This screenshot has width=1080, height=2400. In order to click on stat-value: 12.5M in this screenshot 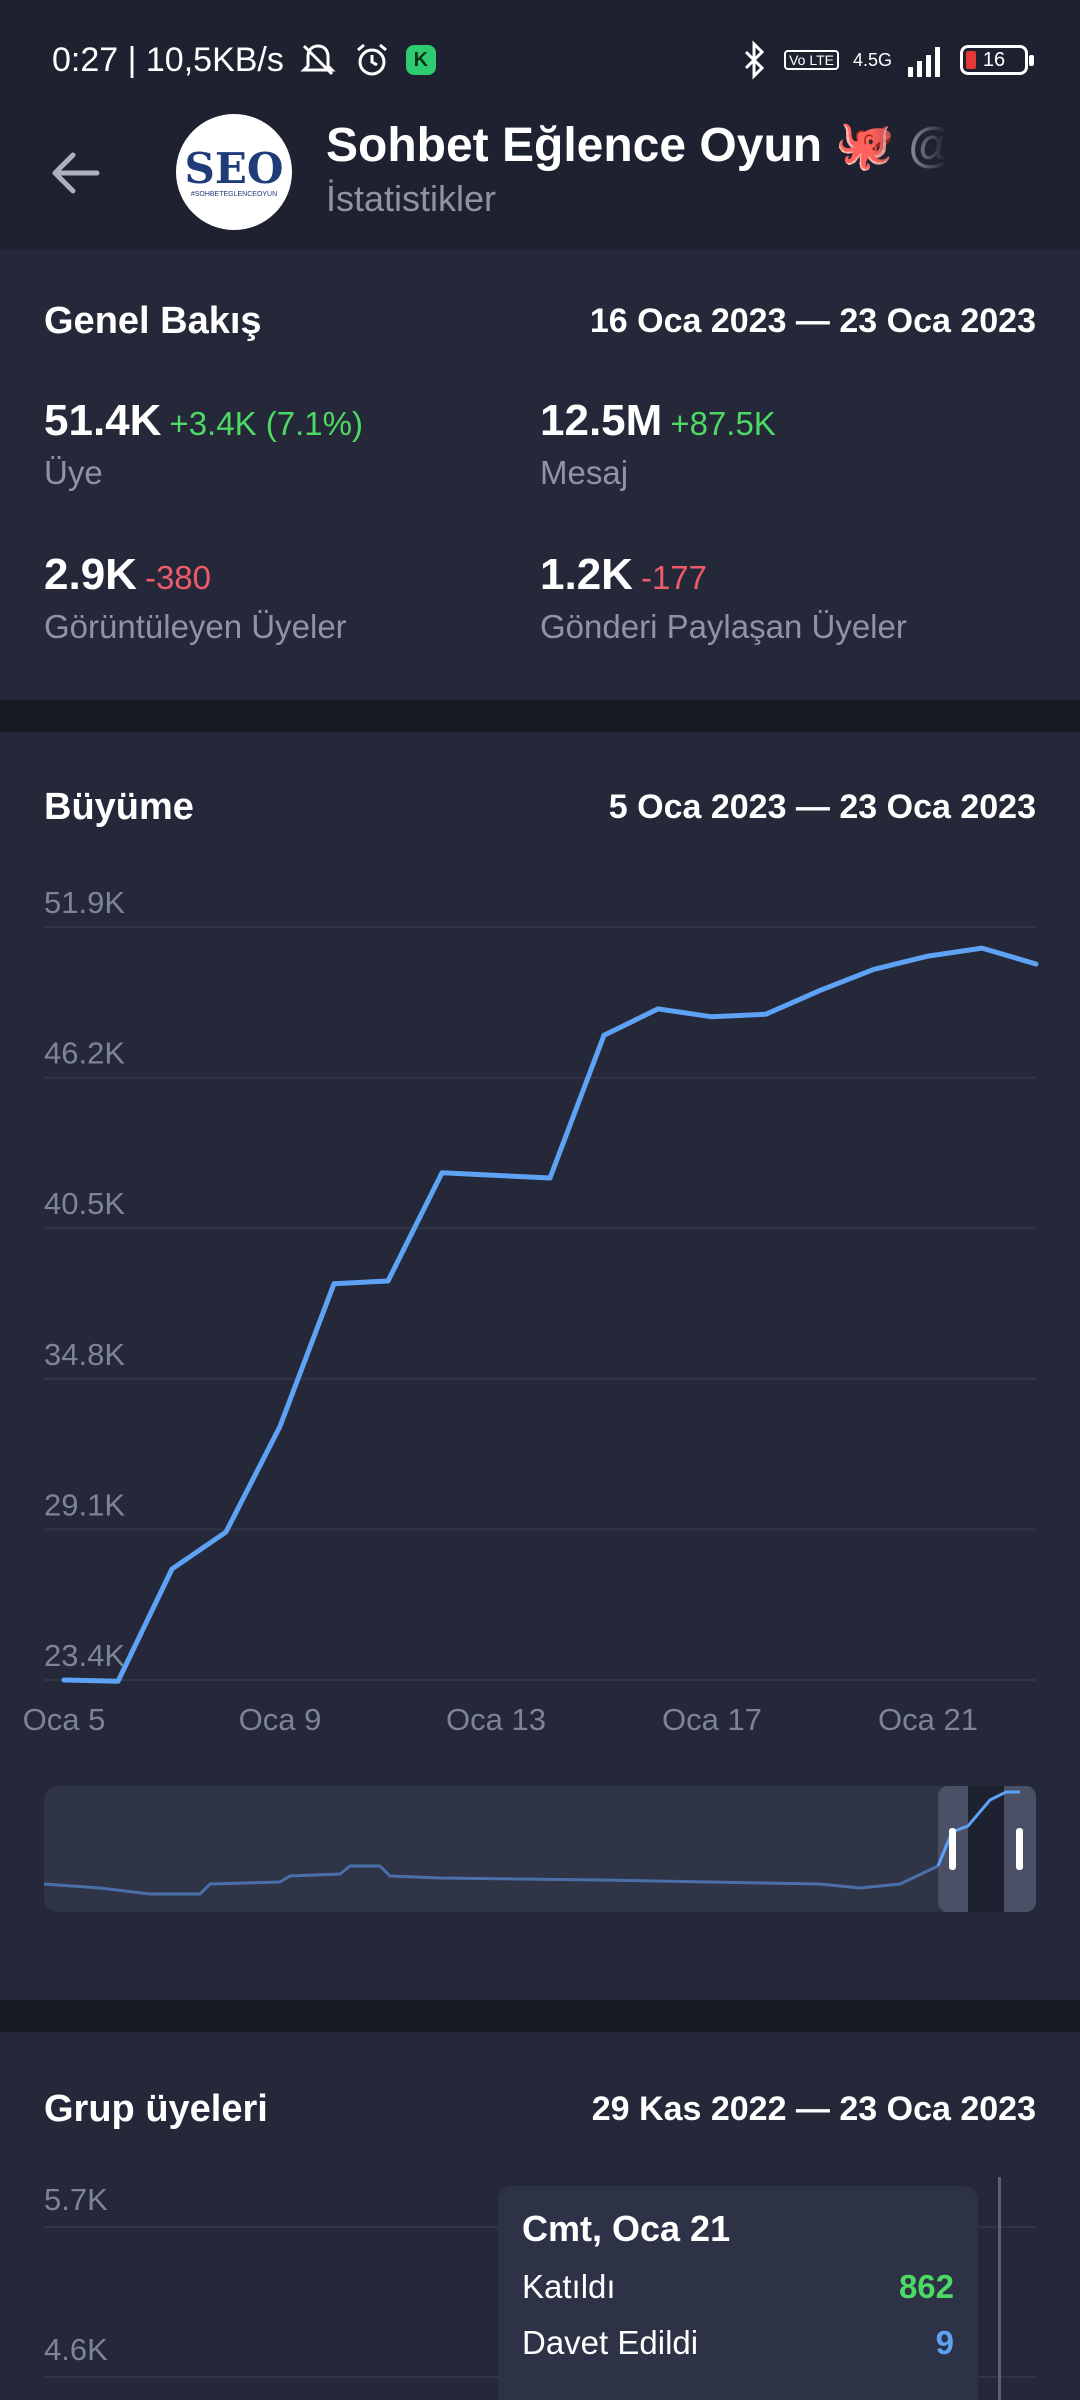, I will do `click(601, 420)`.